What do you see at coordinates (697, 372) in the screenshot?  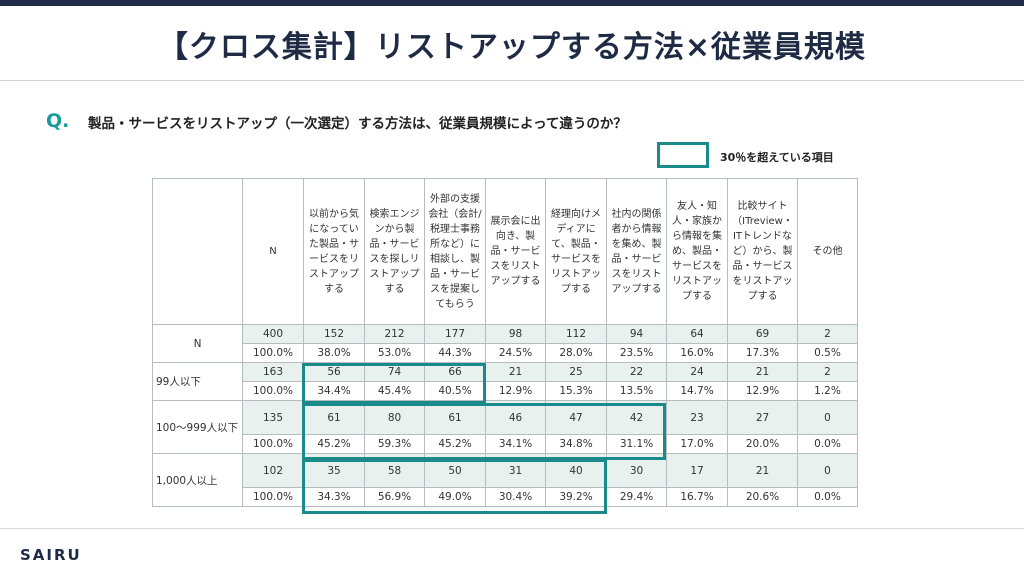 I see `count-cell: 24` at bounding box center [697, 372].